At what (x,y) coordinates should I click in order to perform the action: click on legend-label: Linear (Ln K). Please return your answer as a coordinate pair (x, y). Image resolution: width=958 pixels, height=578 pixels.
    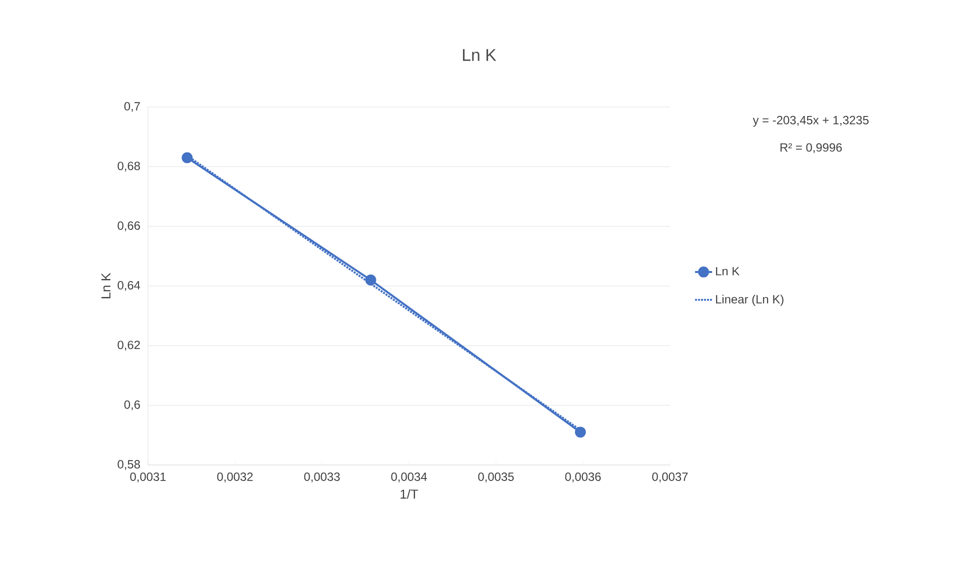
    Looking at the image, I should click on (750, 300).